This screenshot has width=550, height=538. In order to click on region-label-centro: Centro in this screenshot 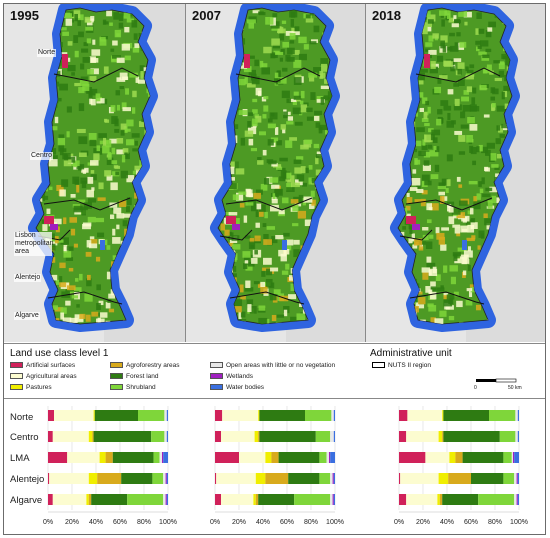, I will do `click(42, 156)`.